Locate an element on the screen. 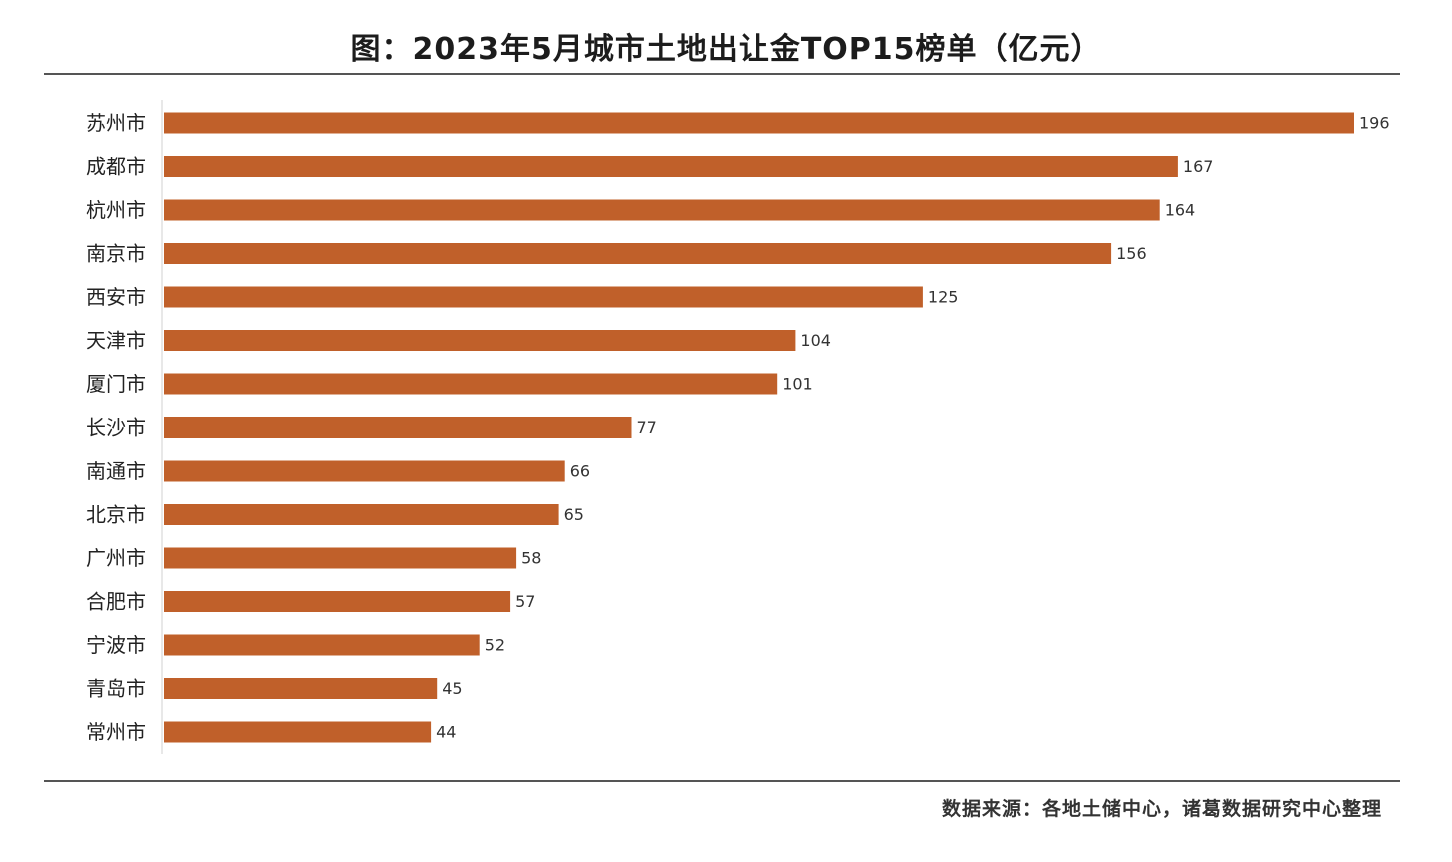 The height and width of the screenshot is (862, 1452). category-label: 常州市 is located at coordinates (116, 732).